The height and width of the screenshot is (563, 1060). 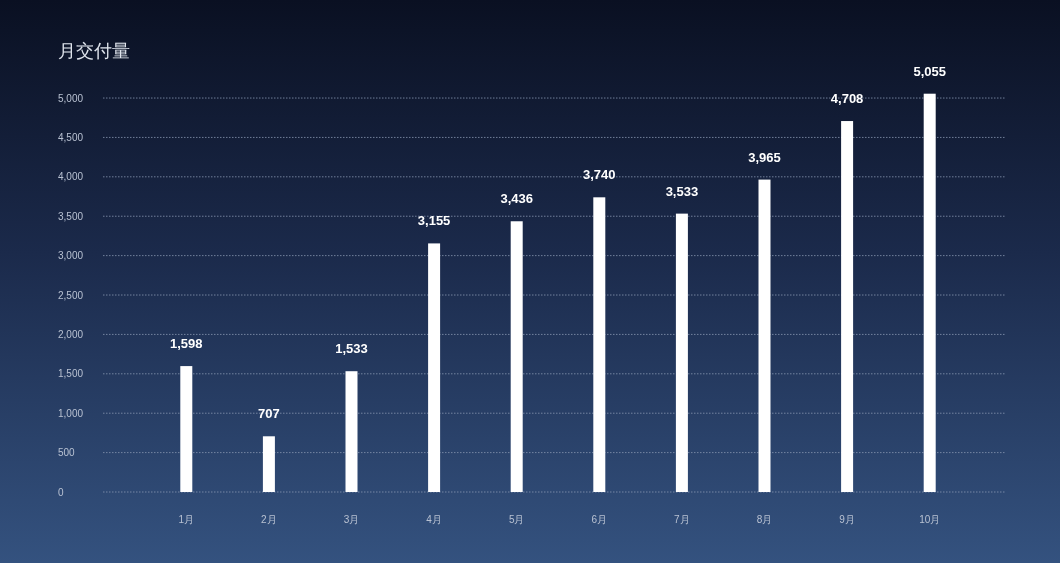 What do you see at coordinates (764, 519) in the screenshot?
I see `x-tick-label: 8月` at bounding box center [764, 519].